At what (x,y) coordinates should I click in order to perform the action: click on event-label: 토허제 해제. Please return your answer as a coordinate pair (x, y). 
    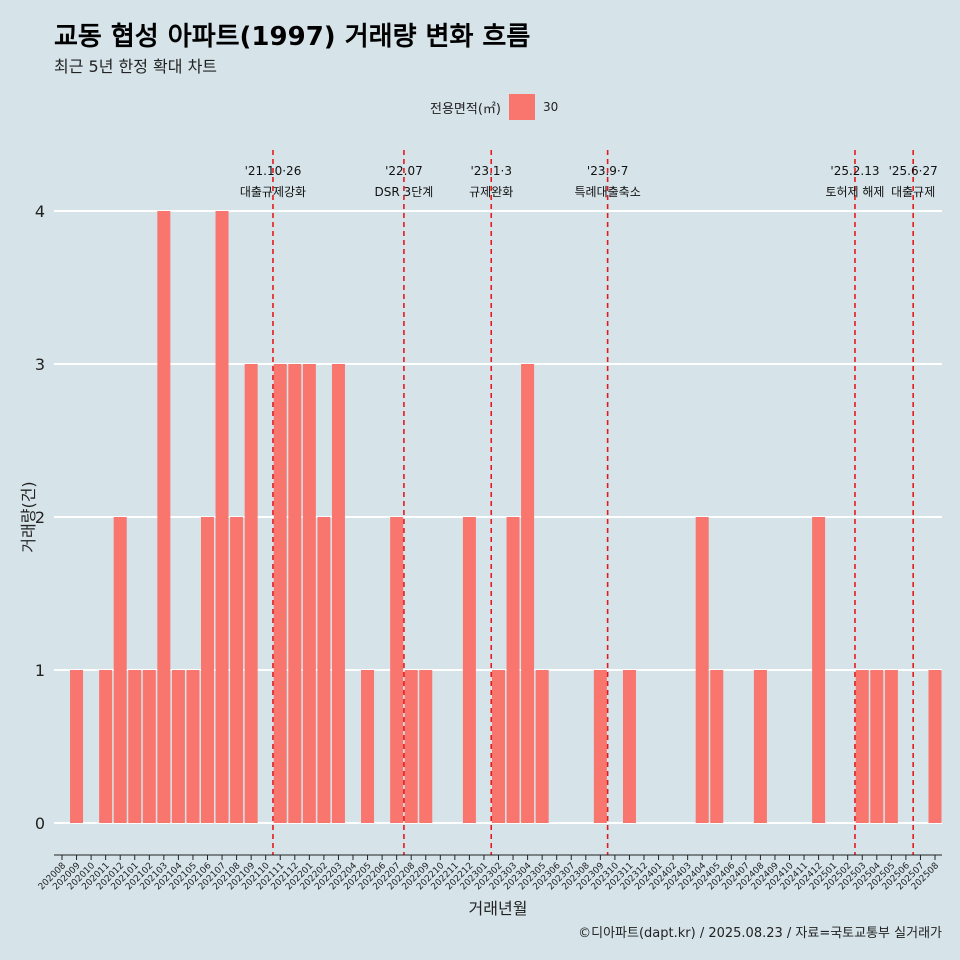
    Looking at the image, I should click on (854, 192).